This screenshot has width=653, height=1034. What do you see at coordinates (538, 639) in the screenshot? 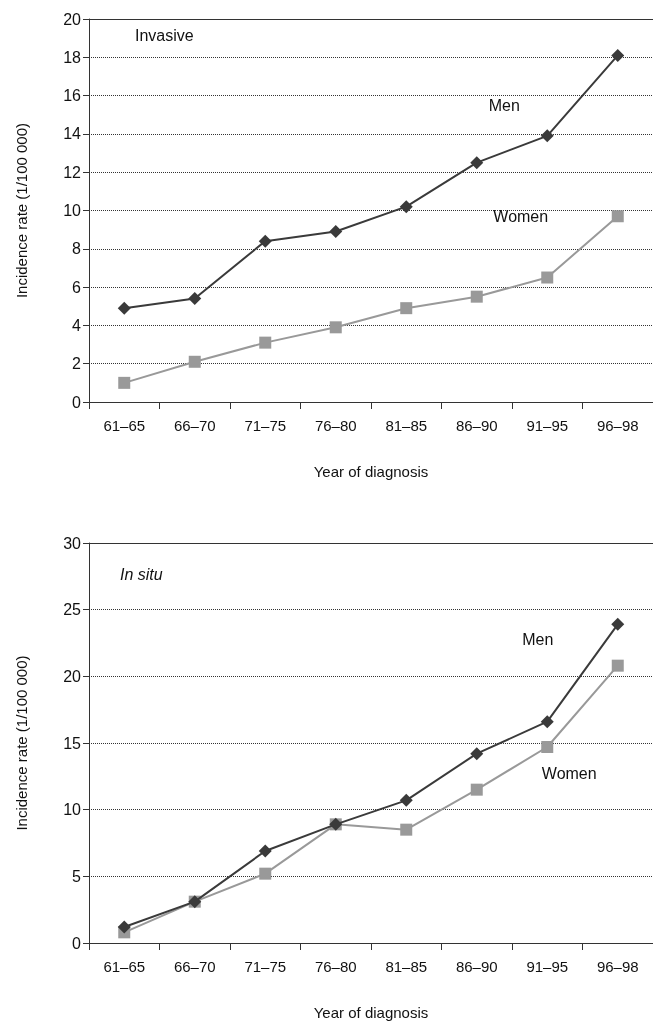
I see `text: Men` at bounding box center [538, 639].